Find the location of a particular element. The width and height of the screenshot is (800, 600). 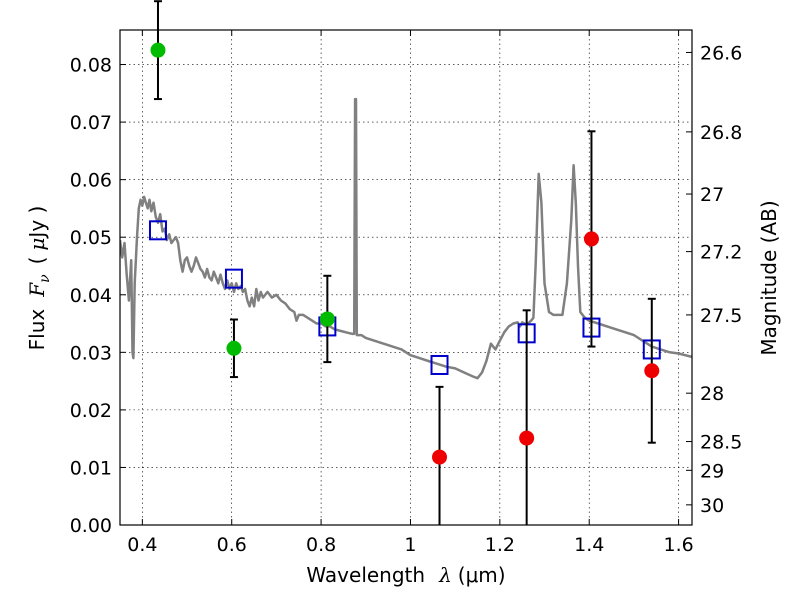

y2-tick-label: 26.8 is located at coordinates (721, 133).